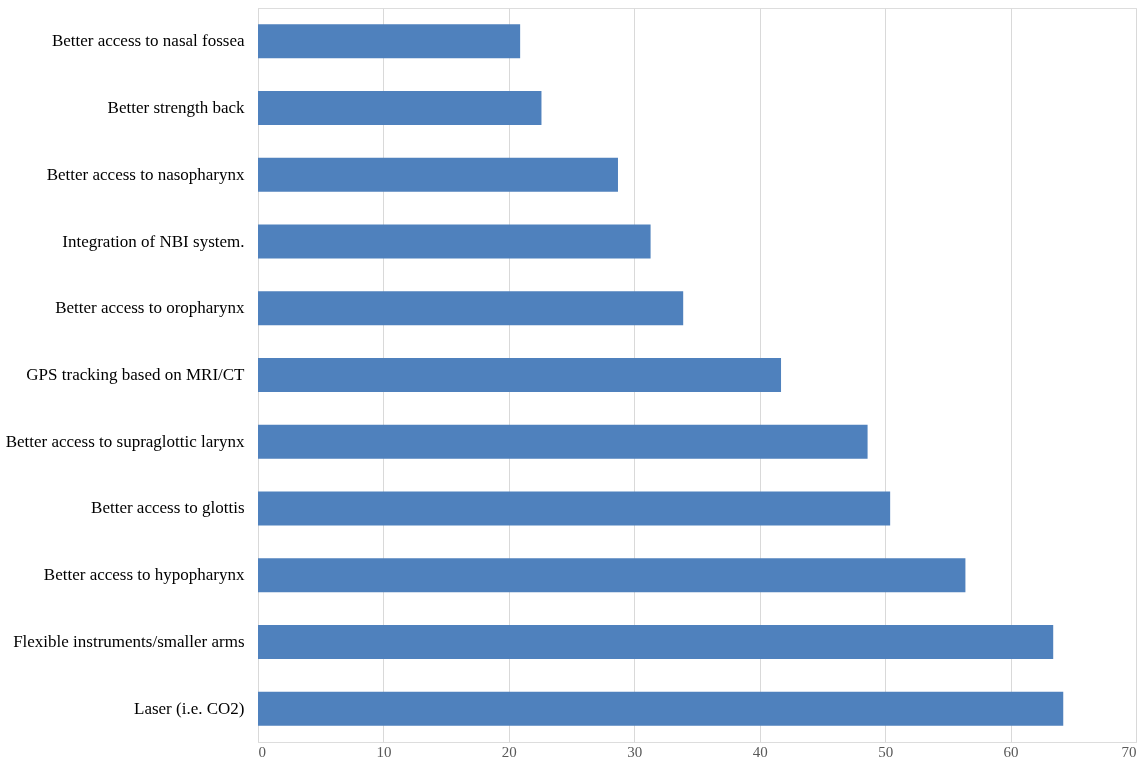  I want to click on y-tick-label: Laser (i.e. CO2), so click(189, 708).